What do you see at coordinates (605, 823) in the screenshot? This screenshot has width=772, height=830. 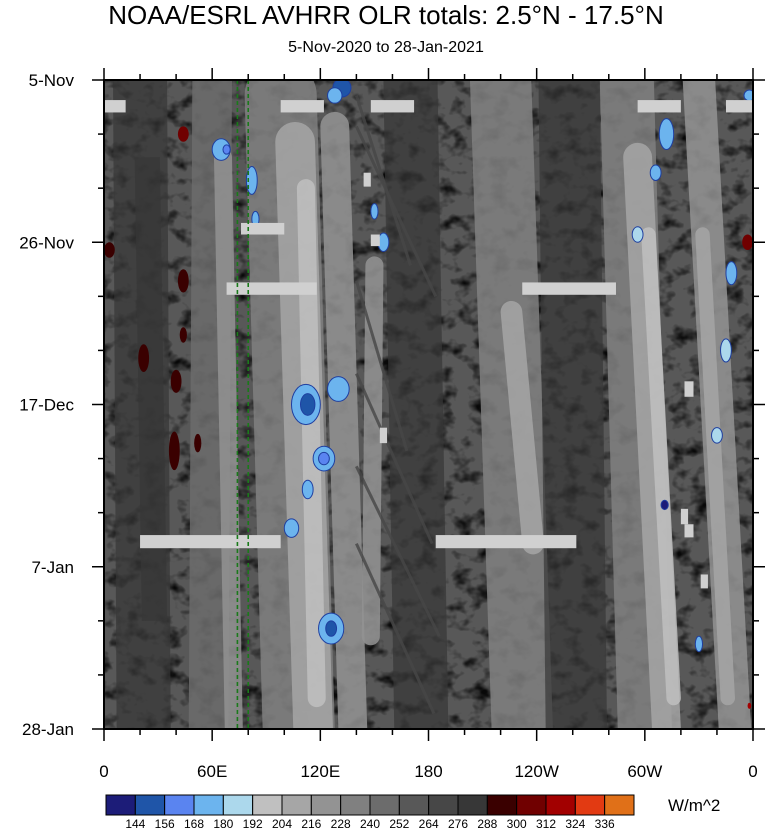 I see `colorbar-tick-label: 336` at bounding box center [605, 823].